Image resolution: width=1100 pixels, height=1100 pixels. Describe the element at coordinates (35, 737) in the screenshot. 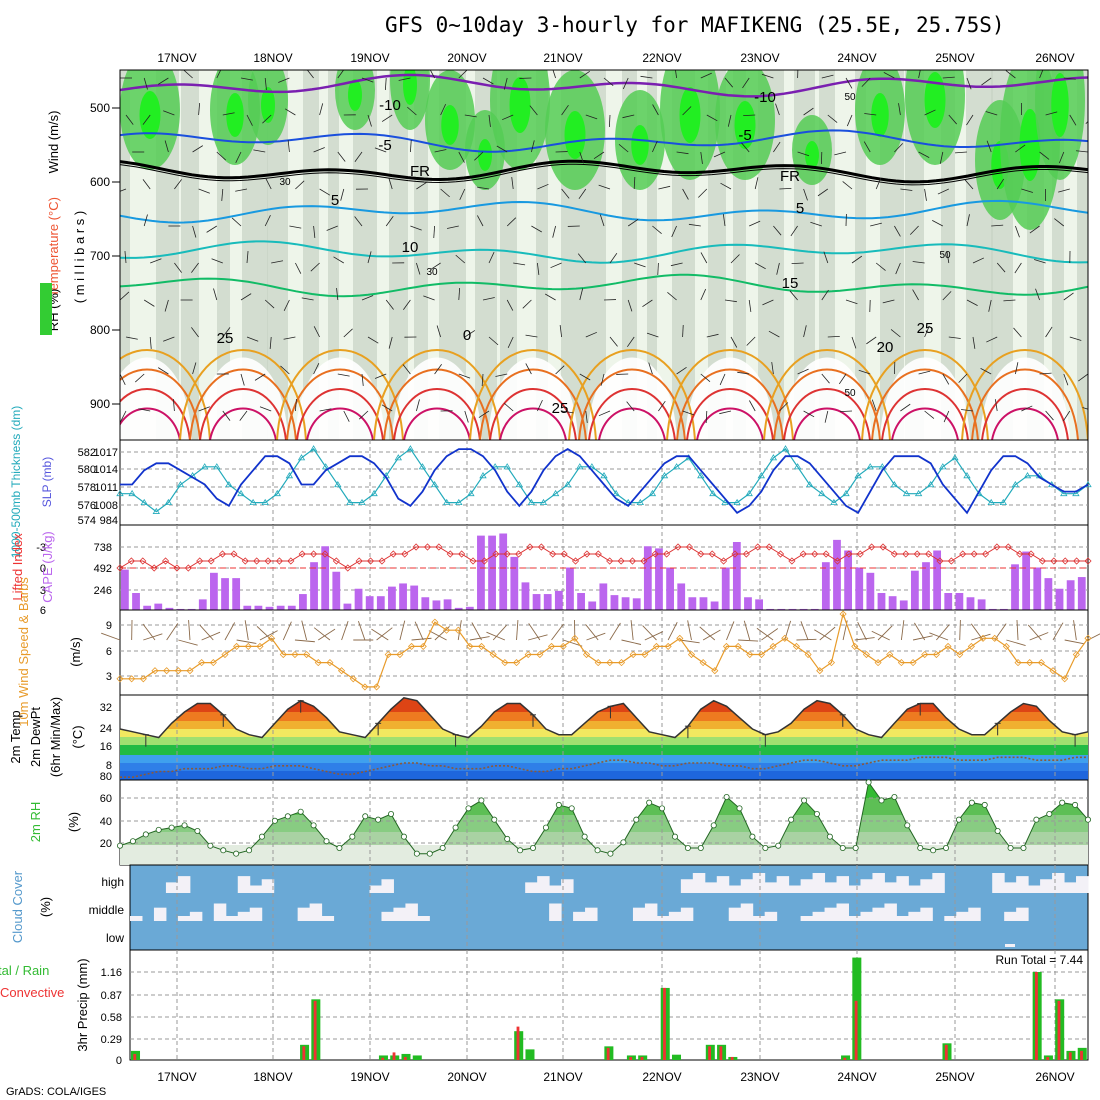

I see `label-2m-dewpt: 2m DewPt` at that location.